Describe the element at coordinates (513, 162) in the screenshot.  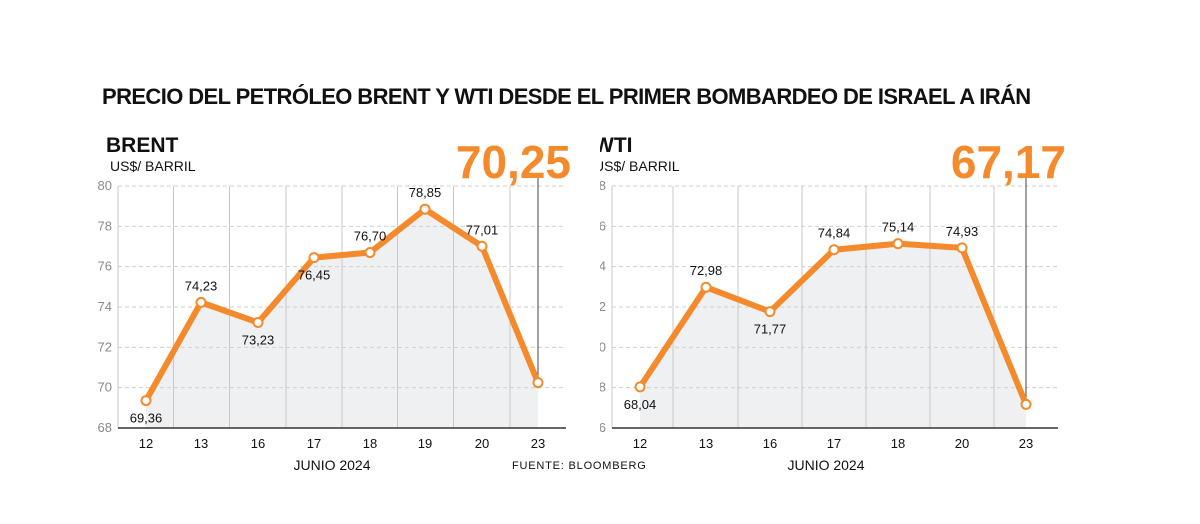
I see `brent-highlight-value: 70,25` at that location.